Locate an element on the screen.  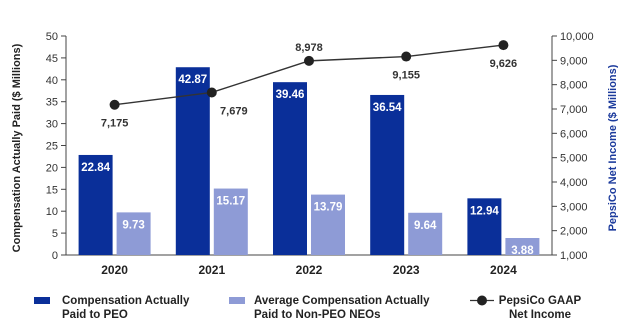
legend-item-peo: Compensation Actually Paid to PEO is located at coordinates (112, 308).